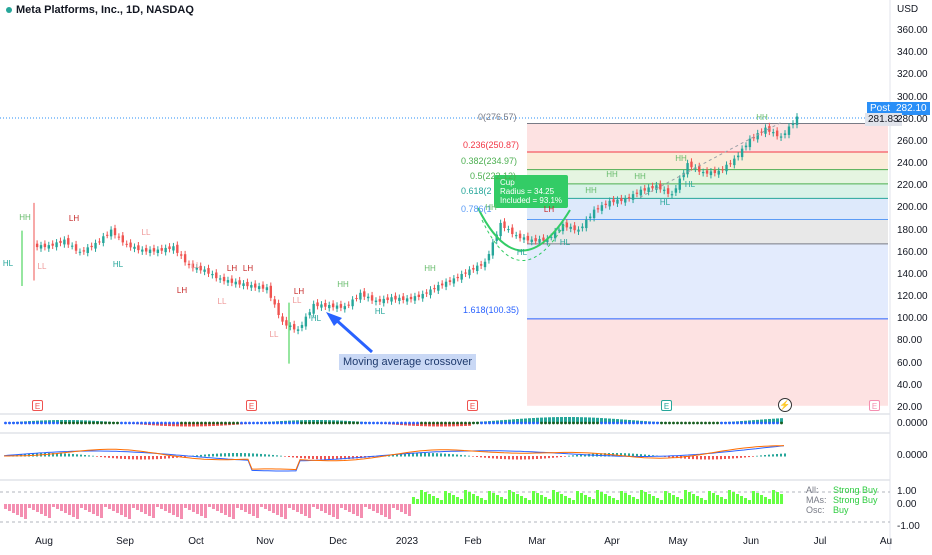  What do you see at coordinates (785, 405) in the screenshot?
I see `lightning-icon: ⚡` at bounding box center [785, 405].